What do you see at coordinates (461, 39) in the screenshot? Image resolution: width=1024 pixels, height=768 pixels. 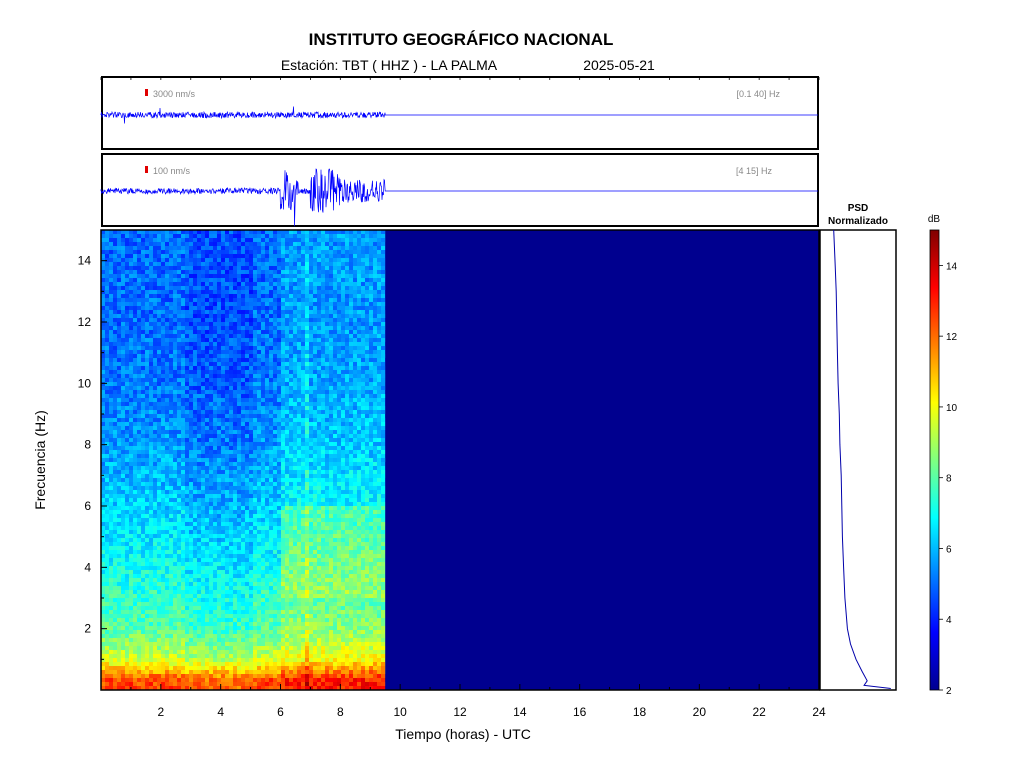 I see `figure-title: INSTITUTO GEOGRÁFICO NACIONAL` at bounding box center [461, 39].